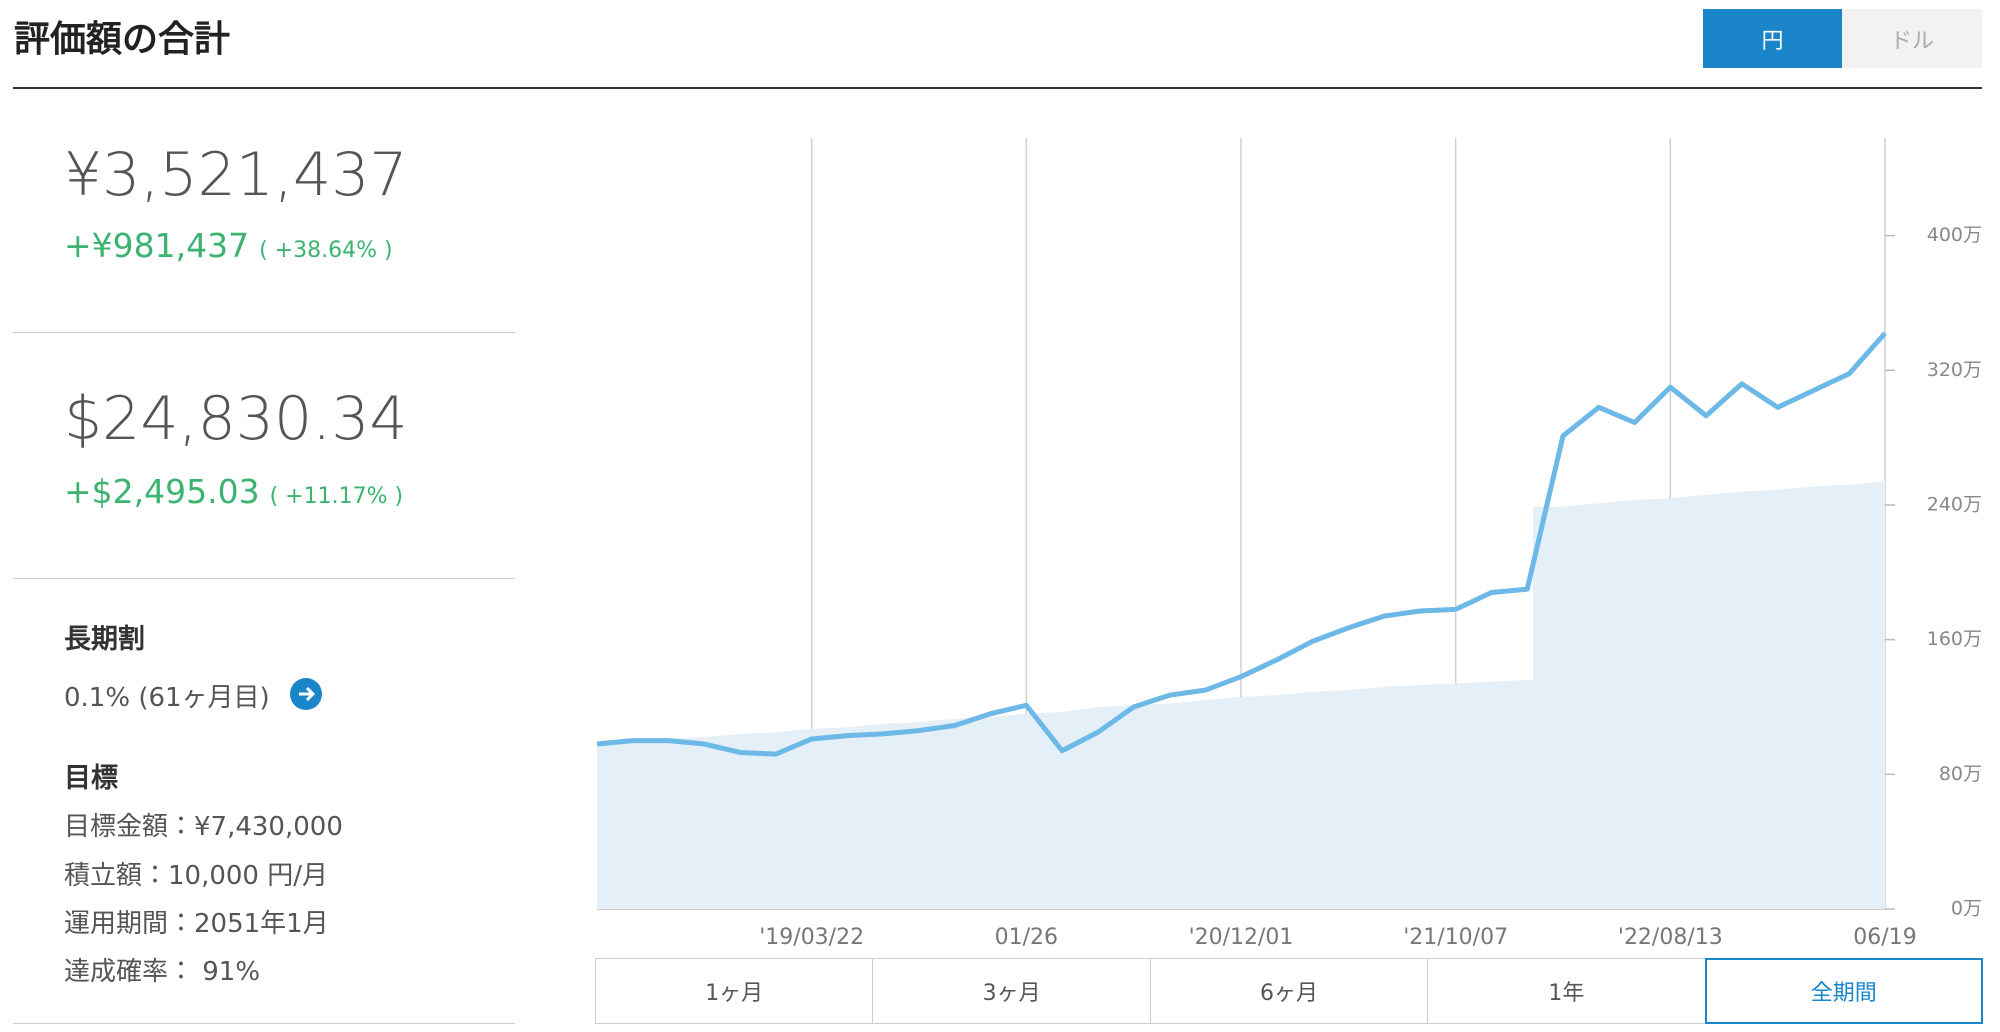 The height and width of the screenshot is (1032, 2000). Describe the element at coordinates (91, 778) in the screenshot. I see `goal-title: 目標` at that location.